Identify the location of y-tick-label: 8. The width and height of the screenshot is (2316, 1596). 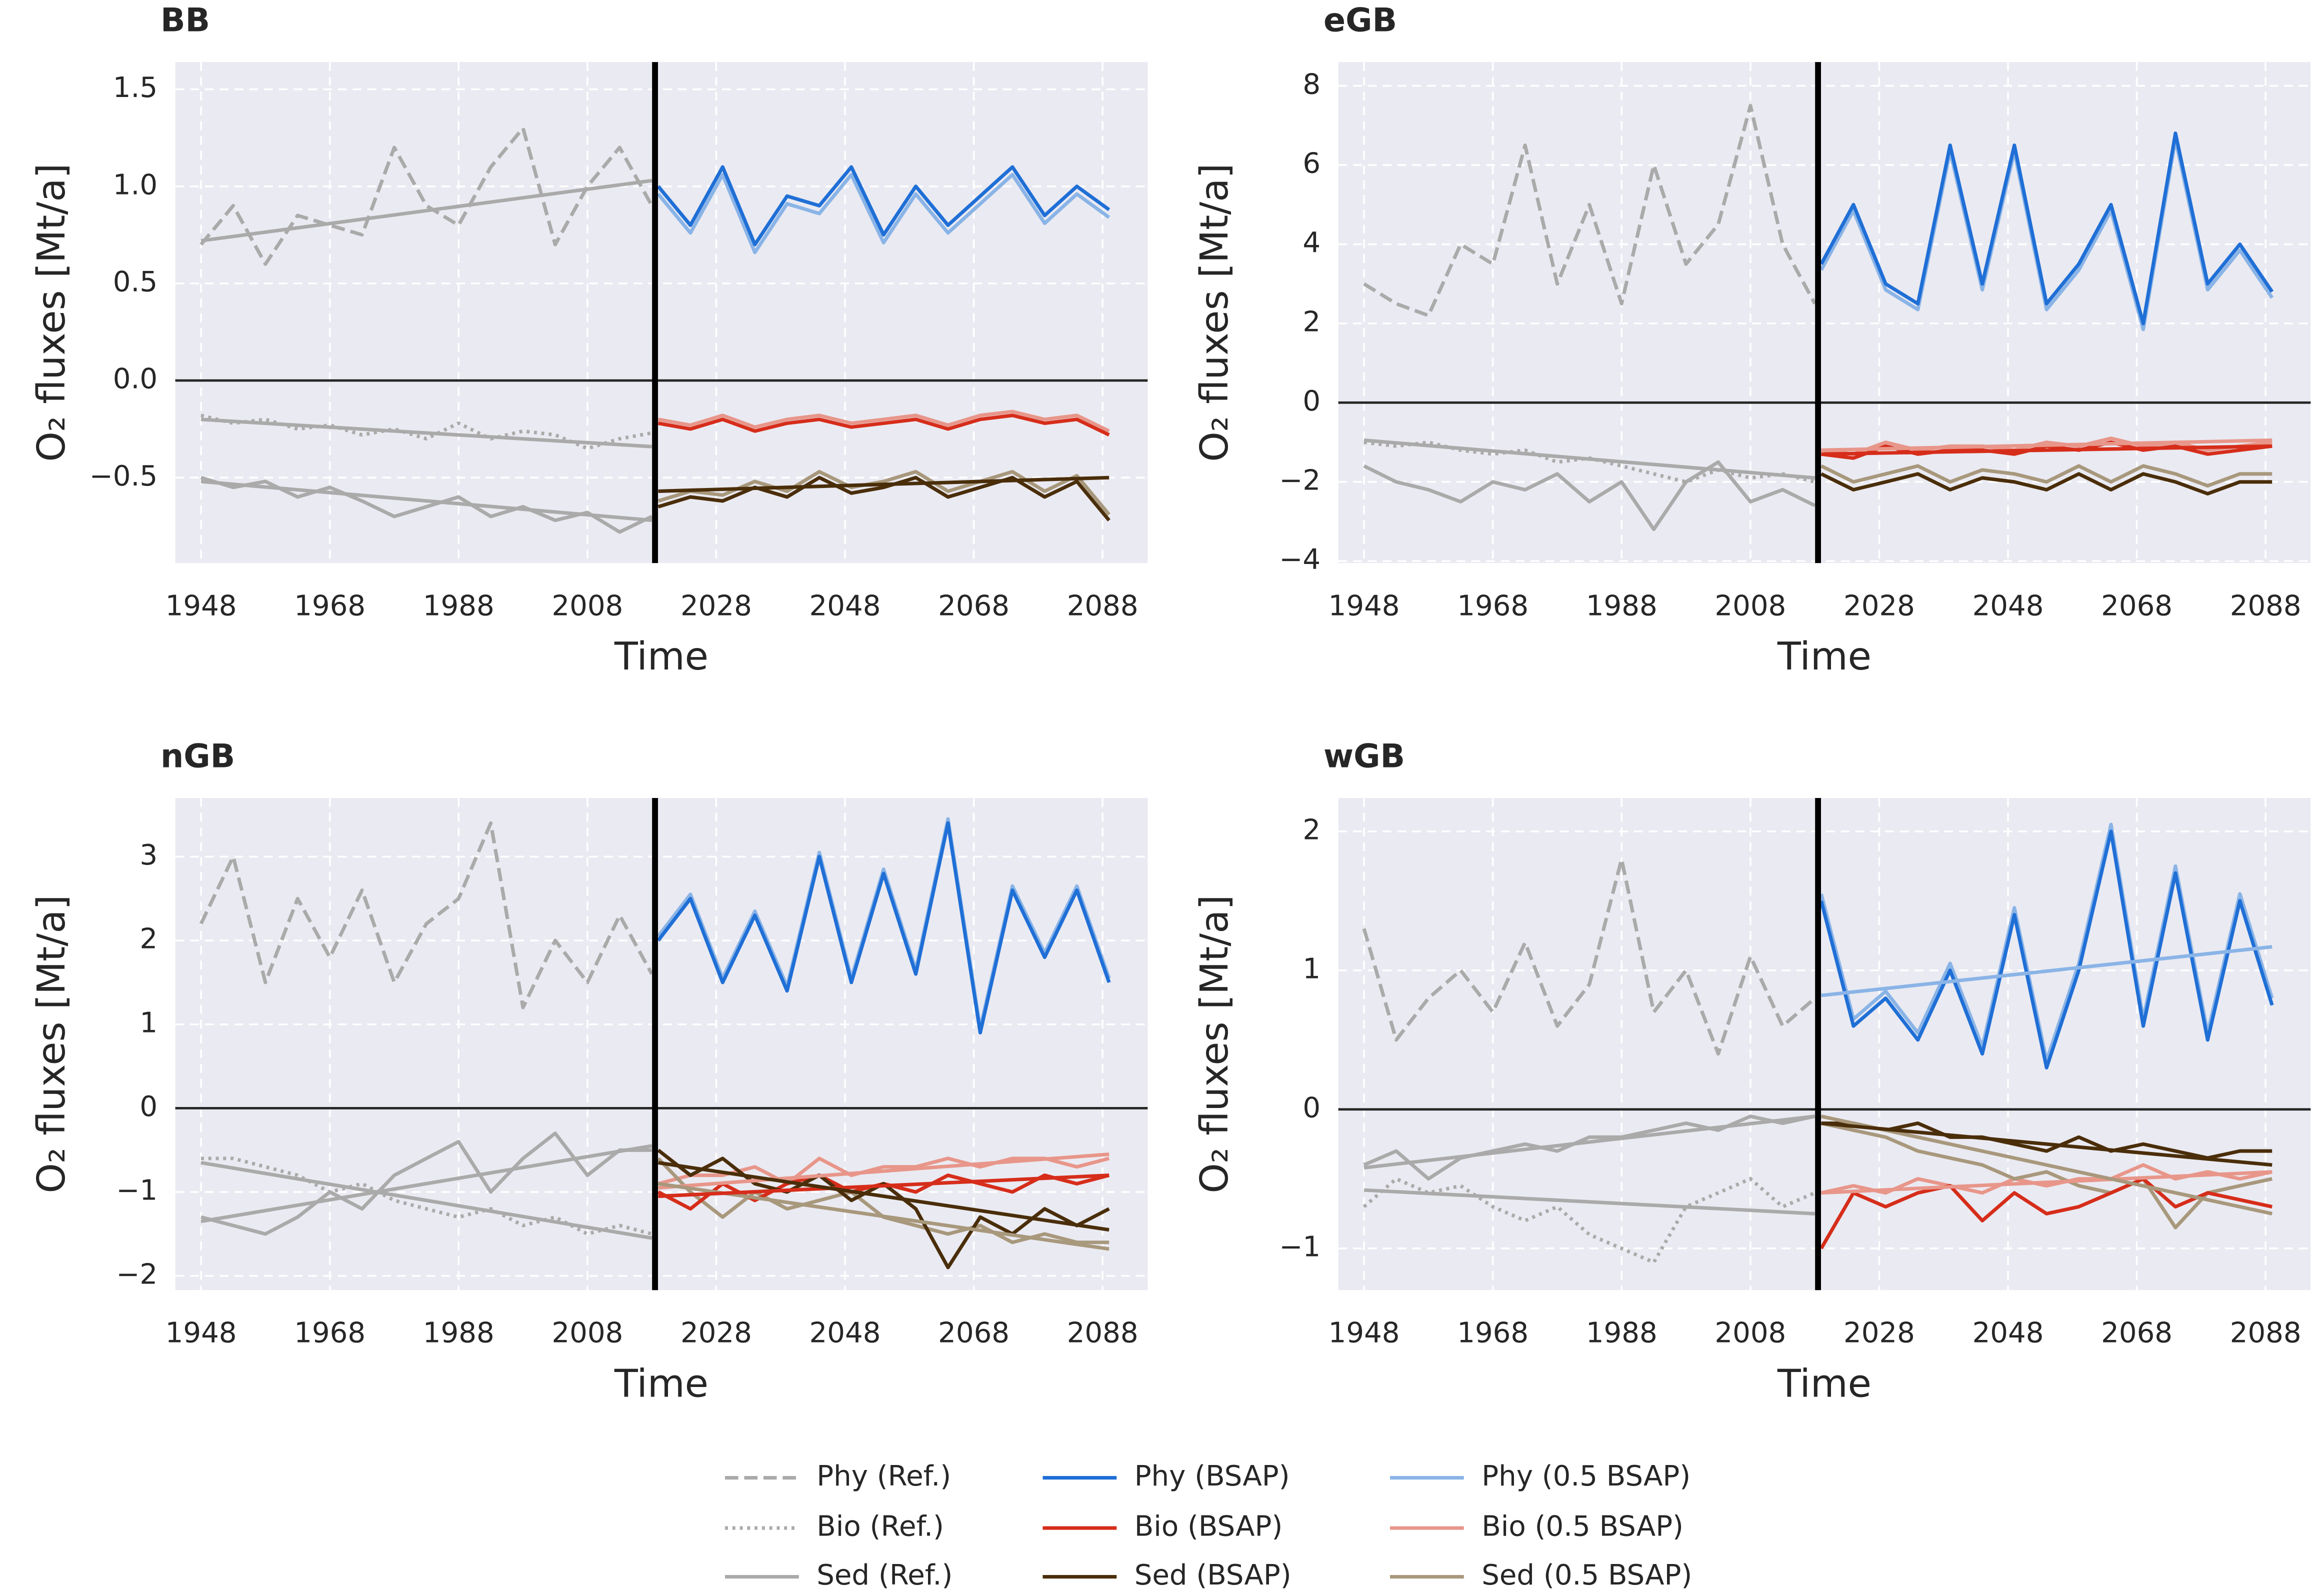
(1311, 84).